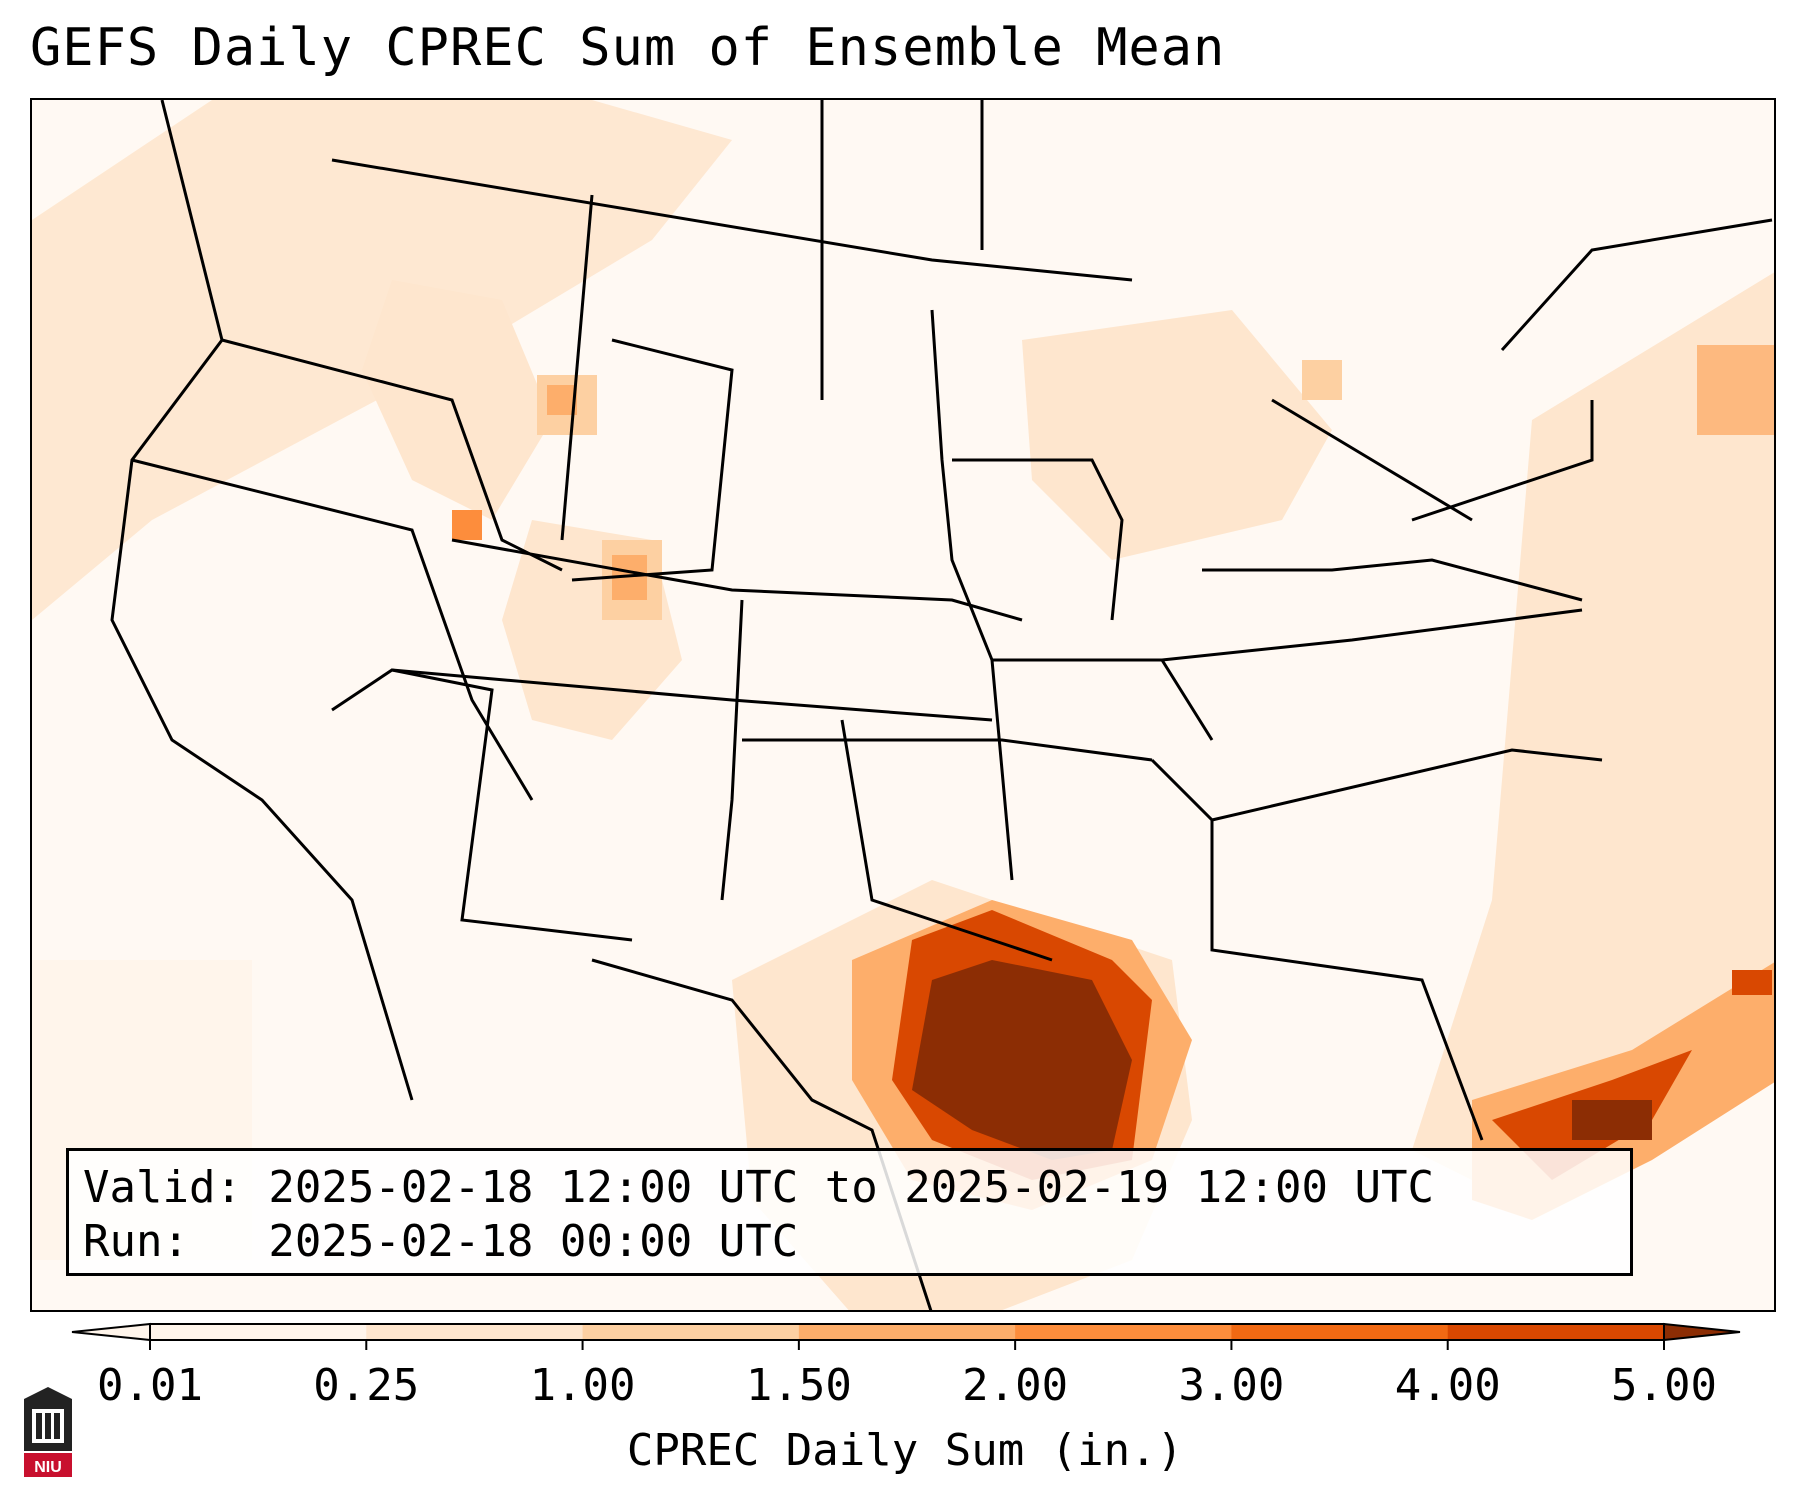 This screenshot has height=1500, width=1803. I want to click on colorbar-outline, so click(907, 1332).